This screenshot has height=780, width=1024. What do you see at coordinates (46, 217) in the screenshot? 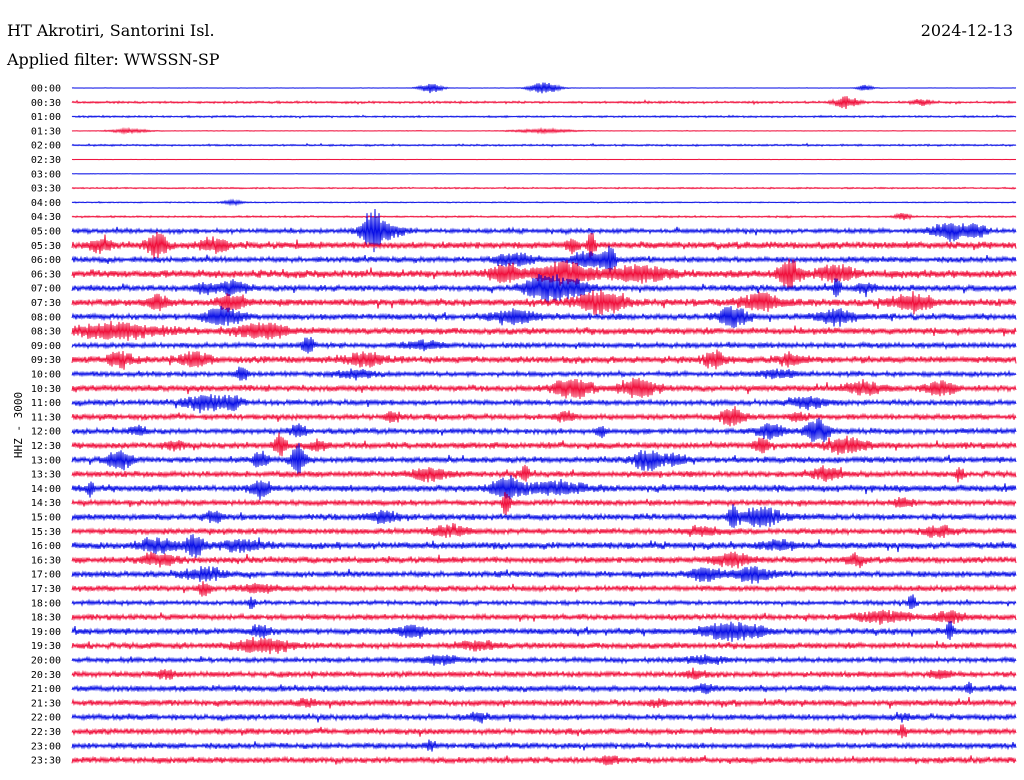
I see `time-tick-label: 04:30` at bounding box center [46, 217].